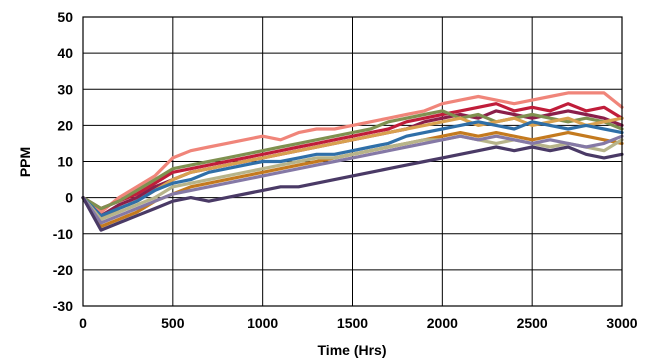  What do you see at coordinates (65, 53) in the screenshot?
I see `y-tick-label: 40` at bounding box center [65, 53].